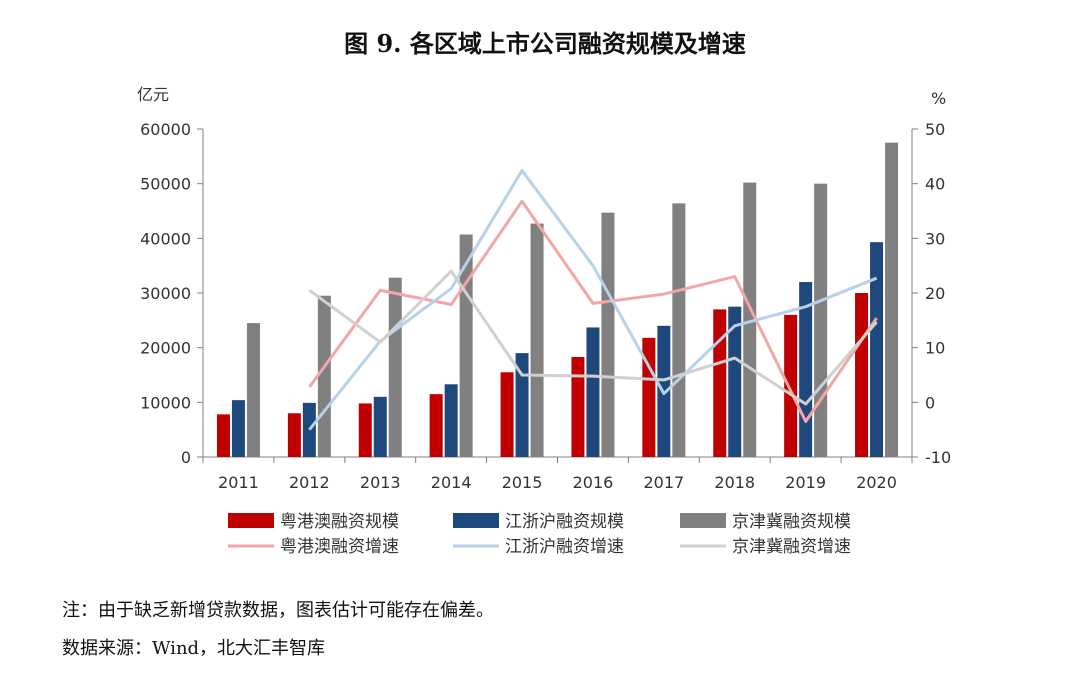  I want to click on footnote-note: 注：由于缺乏新增贷款数据，图表估计可能存在偏差。, so click(278, 610).